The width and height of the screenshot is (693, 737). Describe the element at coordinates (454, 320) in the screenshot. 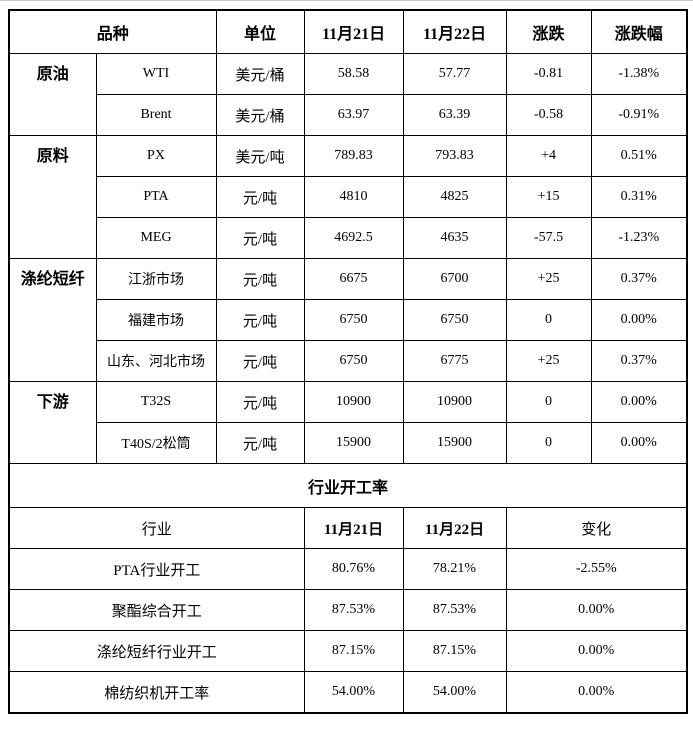

I see `price-day2-cell: 6750` at that location.